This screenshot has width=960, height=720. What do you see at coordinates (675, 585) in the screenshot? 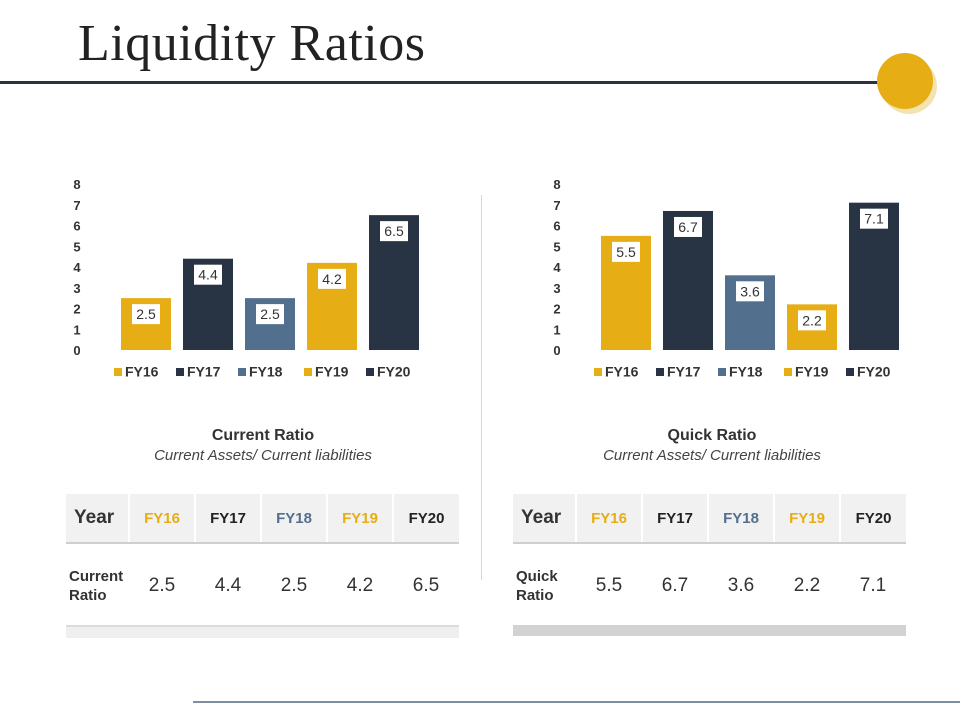
I see `table-cell: 6.7` at bounding box center [675, 585].